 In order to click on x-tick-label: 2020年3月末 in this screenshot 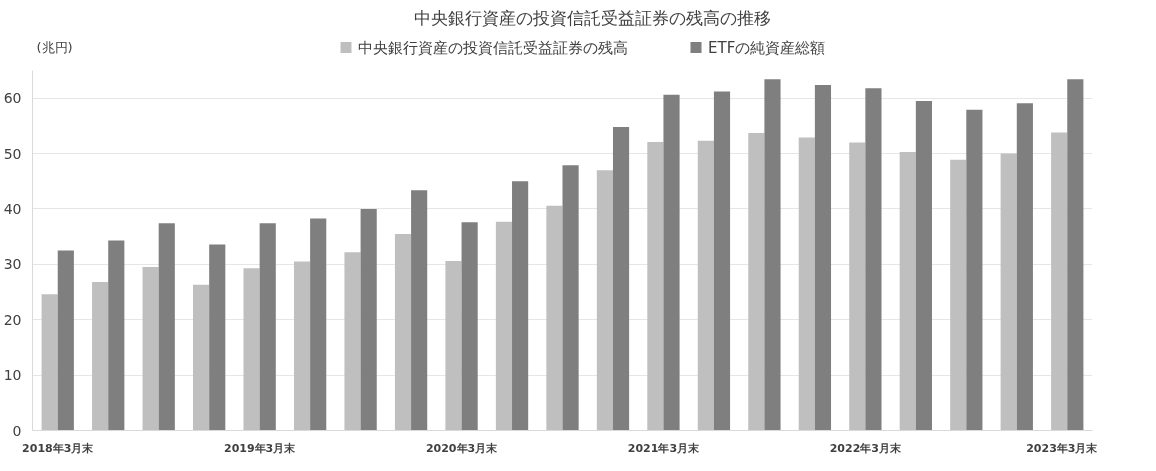, I will do `click(462, 448)`.